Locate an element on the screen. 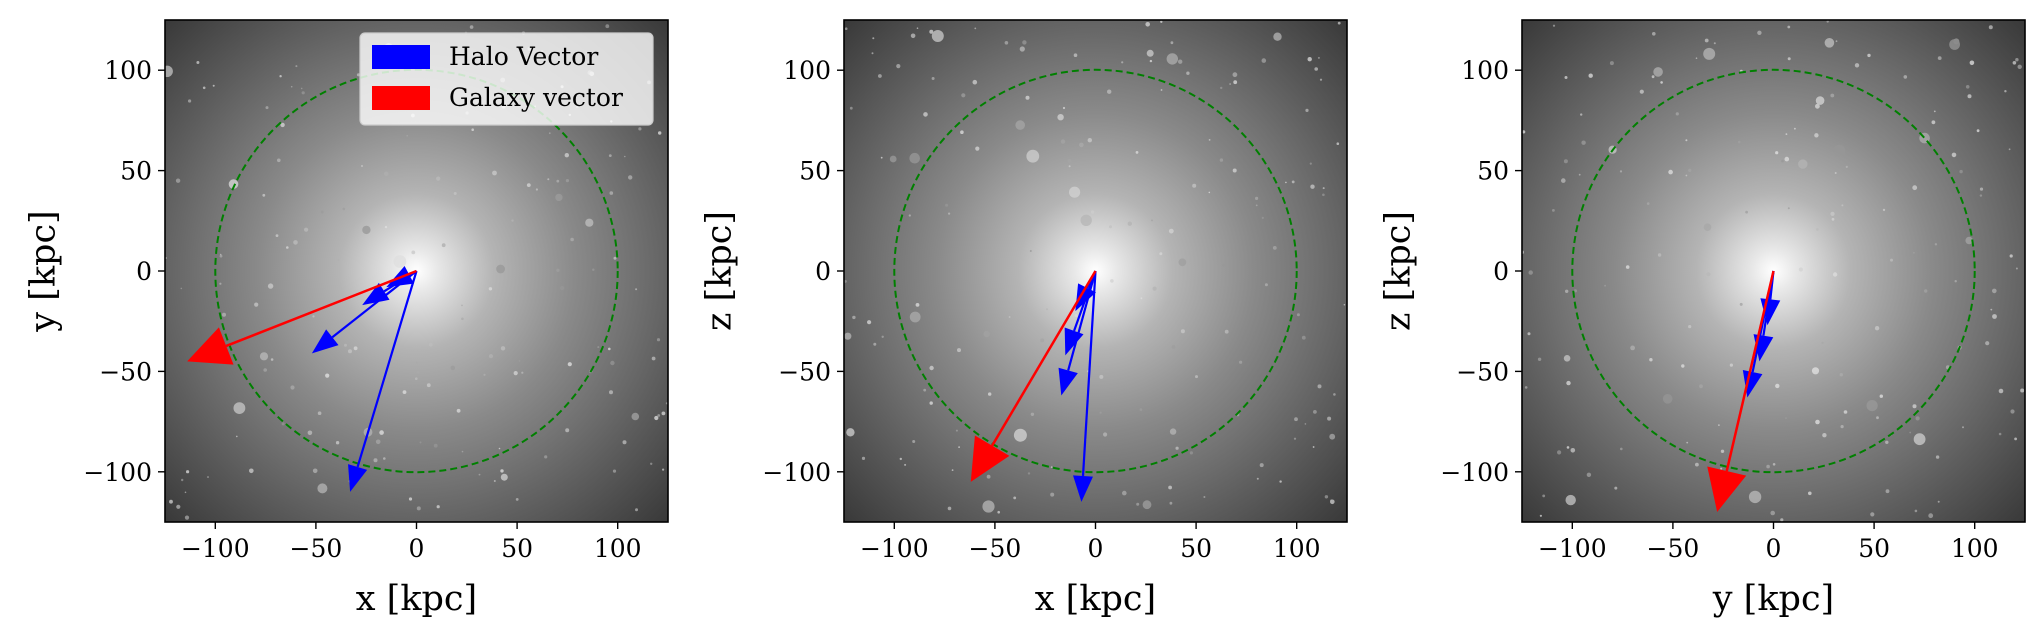 The width and height of the screenshot is (2044, 637). y-axis-label: y [kpc] is located at coordinates (43, 271).